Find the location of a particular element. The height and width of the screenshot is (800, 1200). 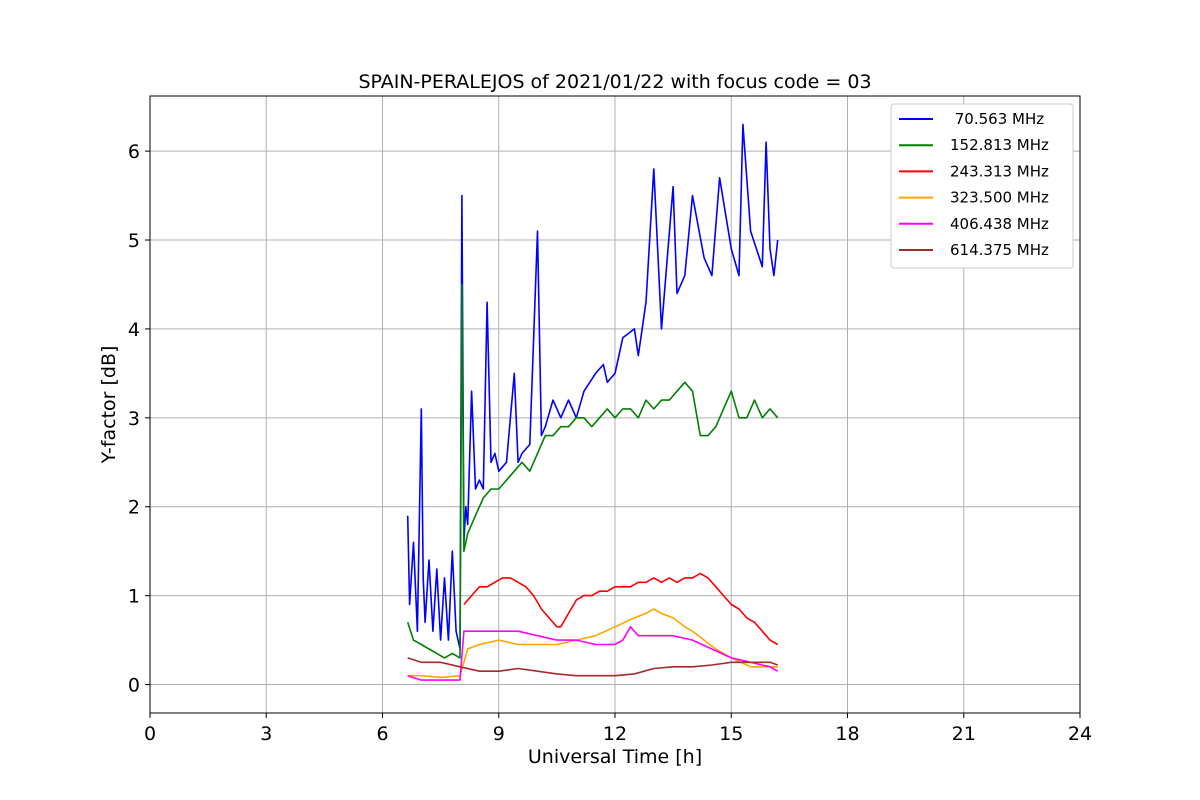

x-tick-label: 0 is located at coordinates (150, 734).